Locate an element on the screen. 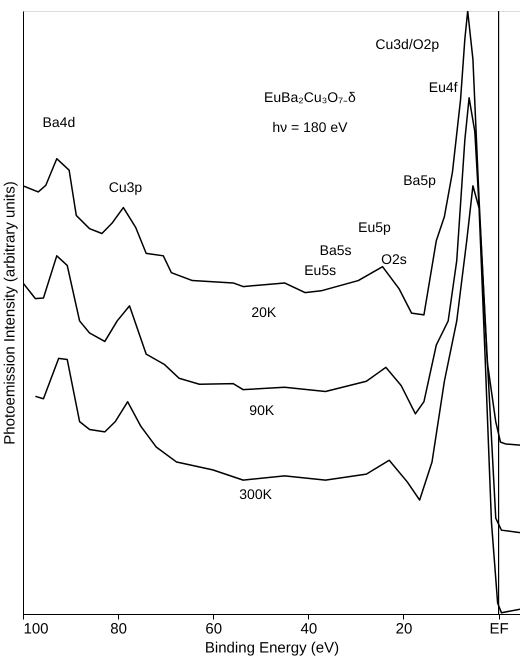  x-tick-label: 100 is located at coordinates (36, 629).